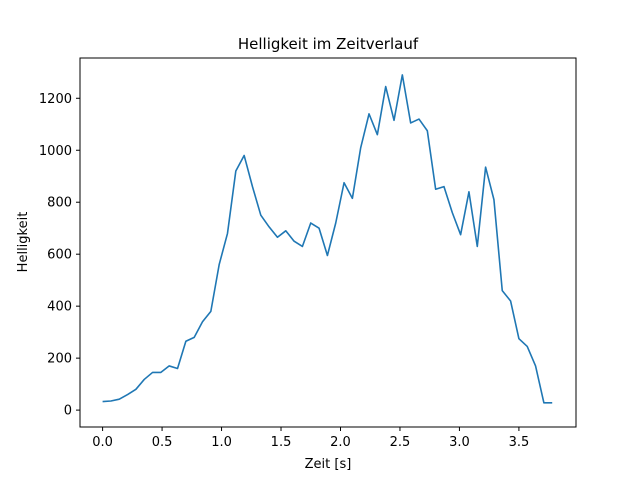 The height and width of the screenshot is (480, 640). I want to click on y-axis: 0 200 400 600 800 1000 1200, so click(59, 255).